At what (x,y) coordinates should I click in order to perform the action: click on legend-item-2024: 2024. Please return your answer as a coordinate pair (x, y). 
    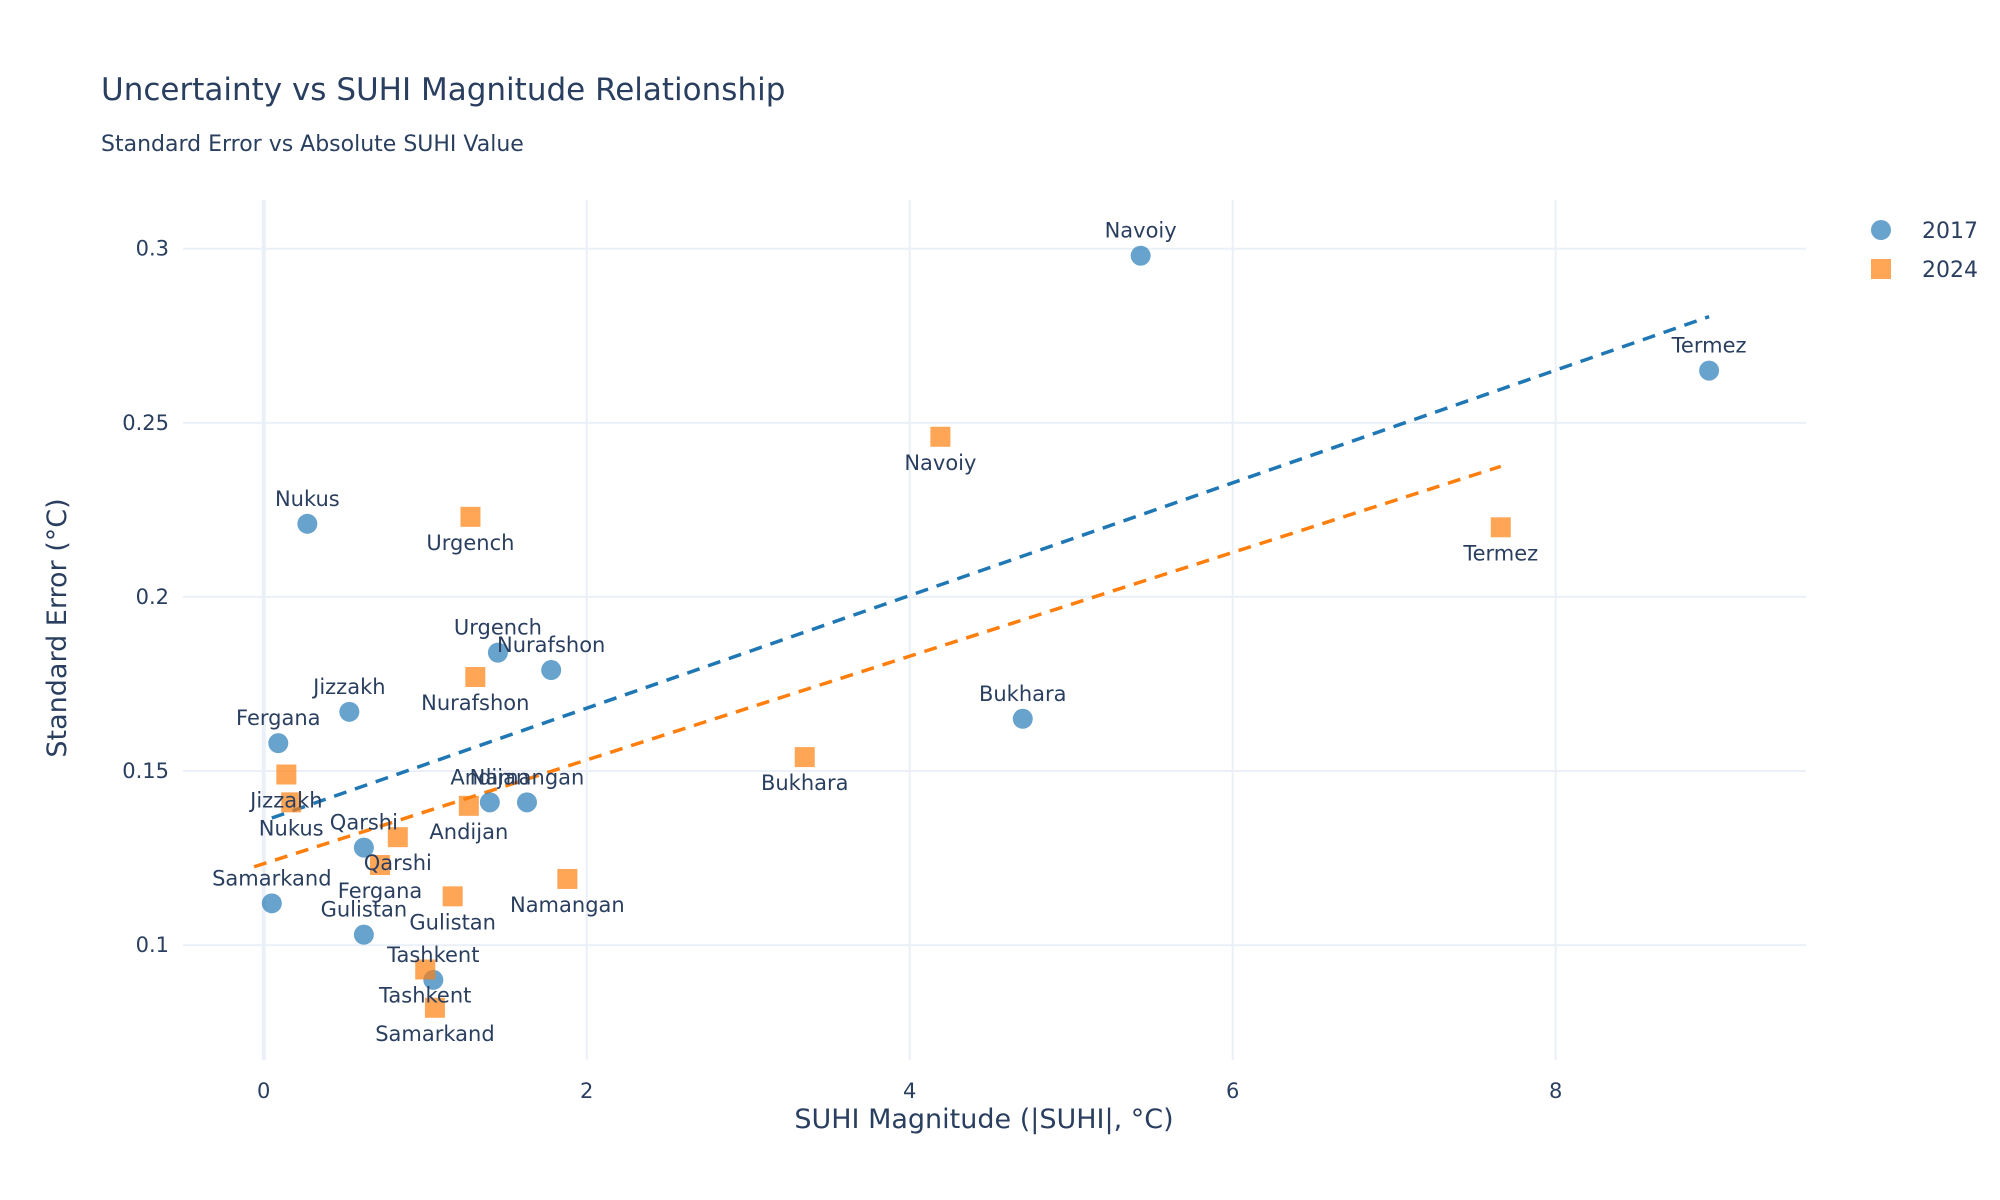
    Looking at the image, I should click on (1924, 270).